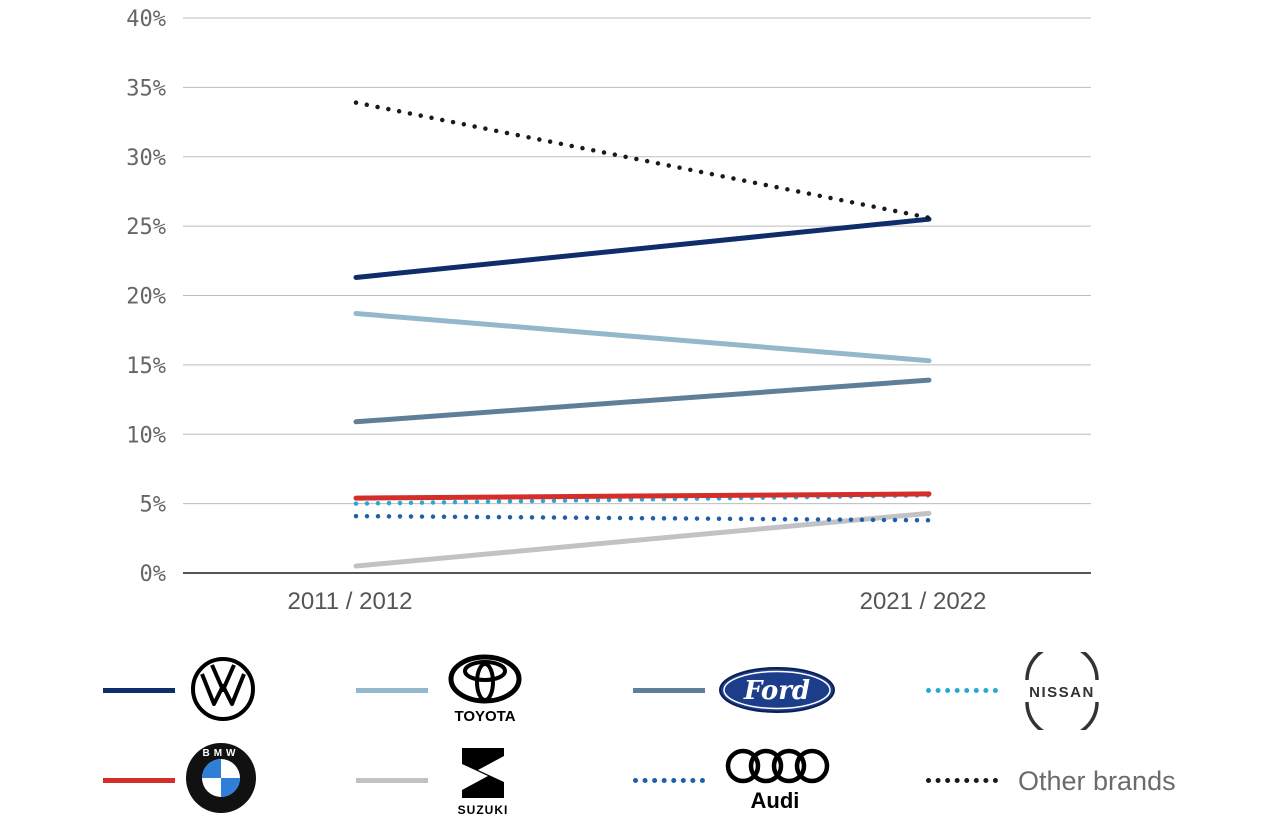 This screenshot has height=822, width=1276. What do you see at coordinates (962, 690) in the screenshot?
I see `legend-swatch-nissan` at bounding box center [962, 690].